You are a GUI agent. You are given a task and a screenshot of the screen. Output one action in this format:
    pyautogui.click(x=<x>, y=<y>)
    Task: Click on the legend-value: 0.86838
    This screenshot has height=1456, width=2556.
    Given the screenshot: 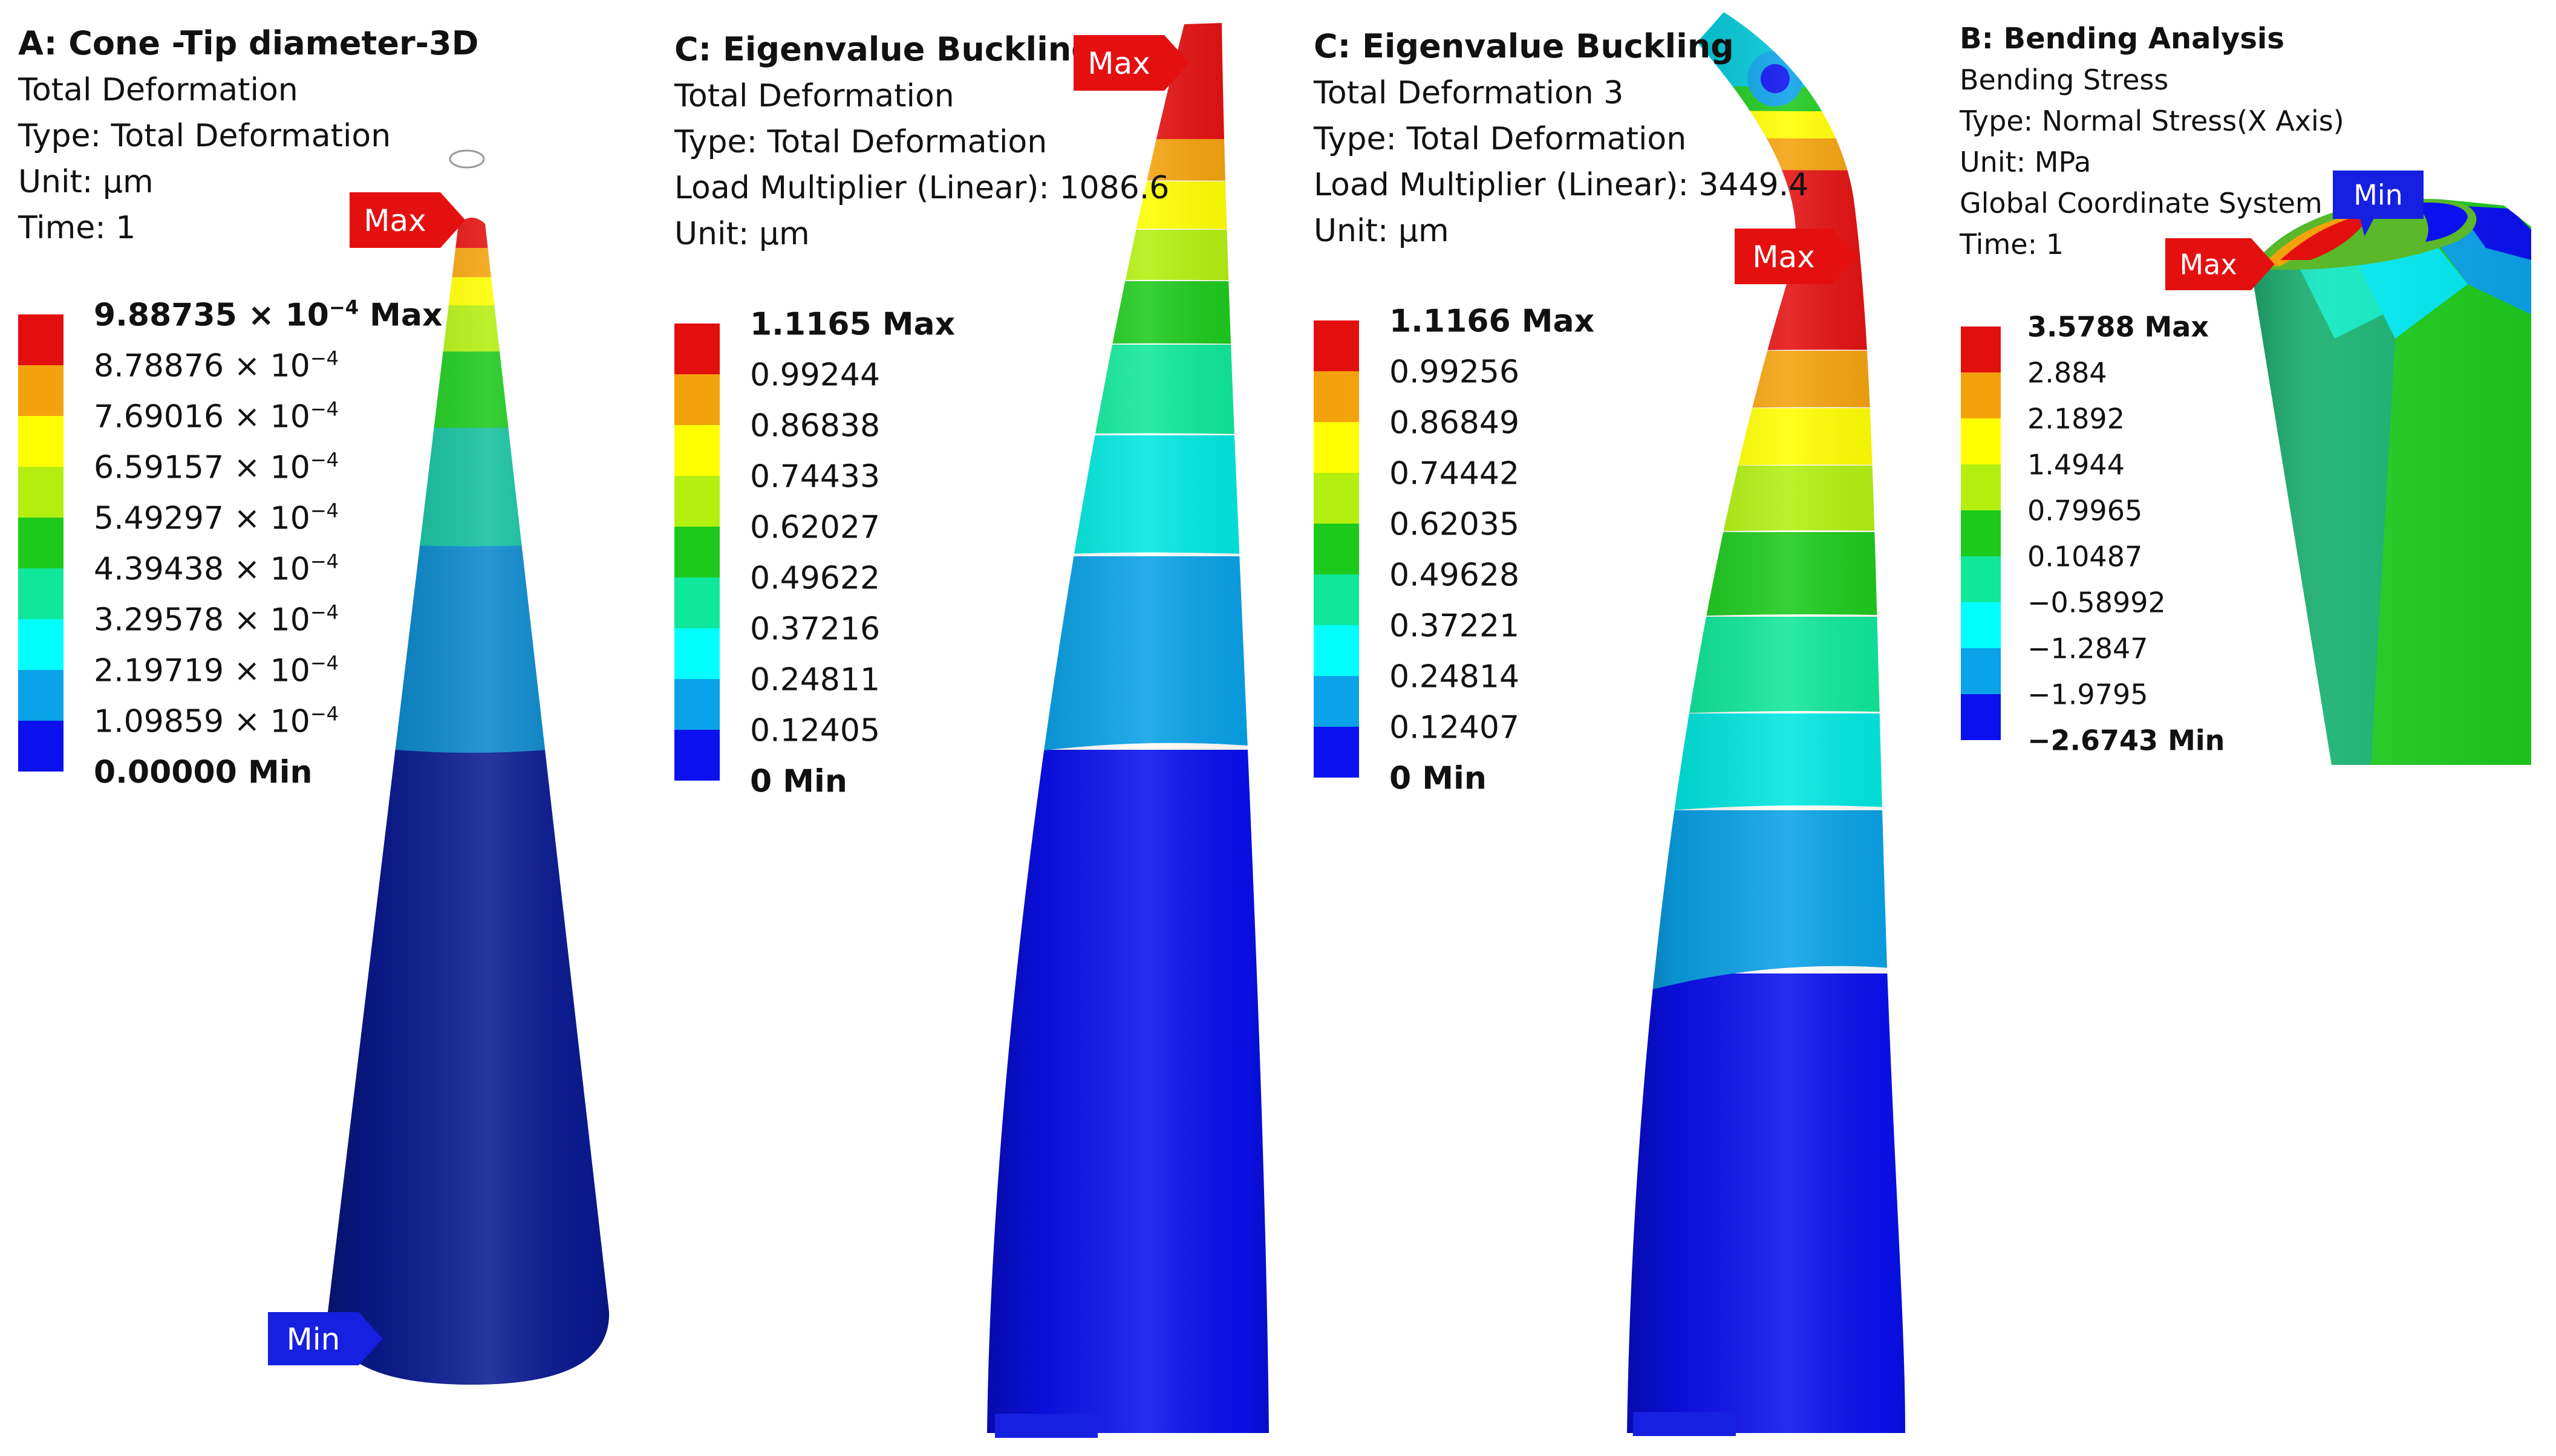 What is the action you would take?
    pyautogui.click(x=815, y=426)
    